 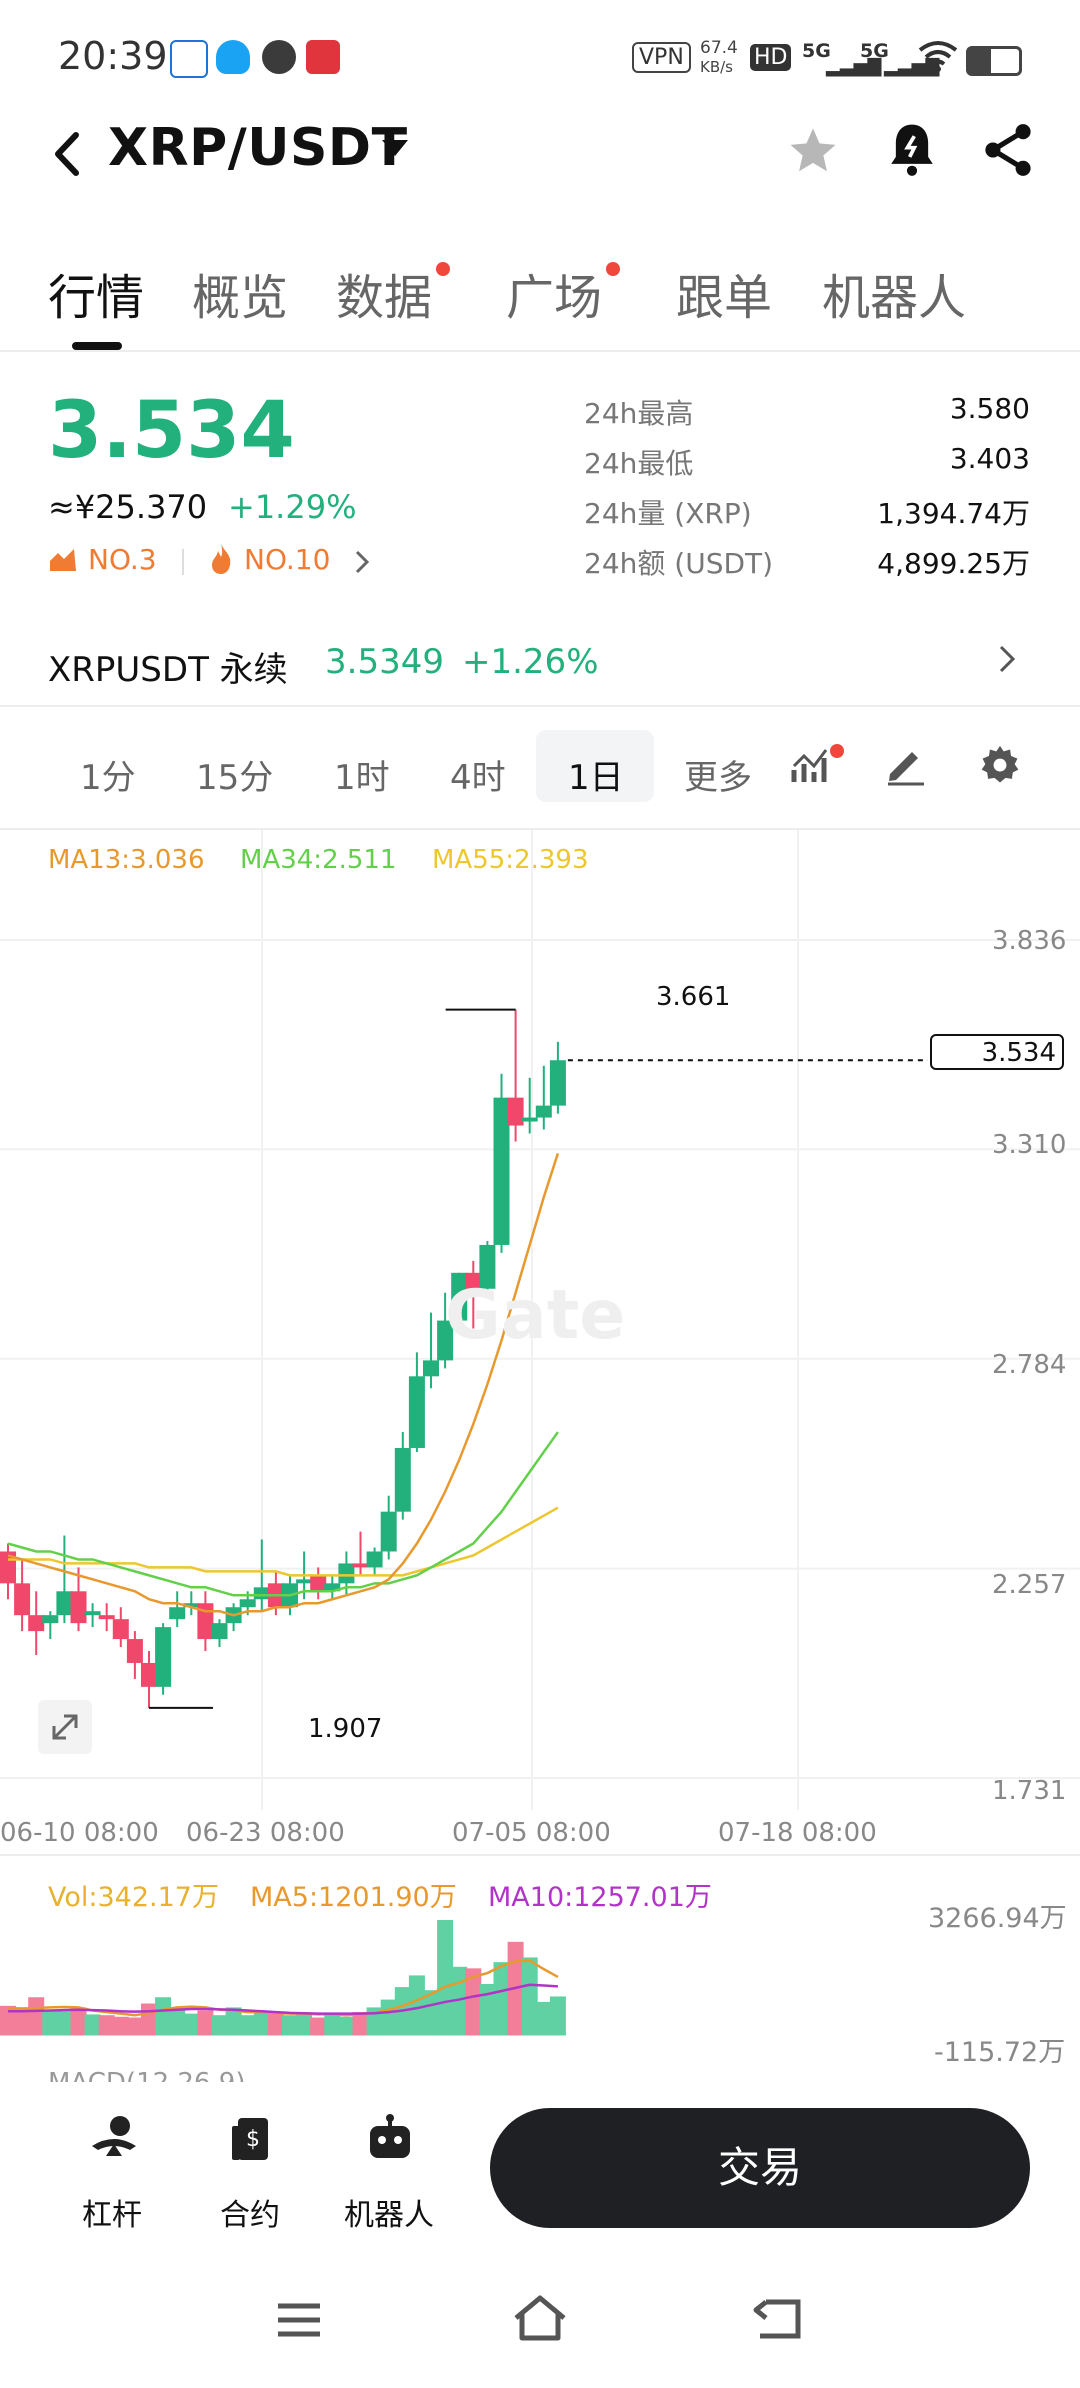 I want to click on high-price-label: 3.661, so click(x=693, y=997).